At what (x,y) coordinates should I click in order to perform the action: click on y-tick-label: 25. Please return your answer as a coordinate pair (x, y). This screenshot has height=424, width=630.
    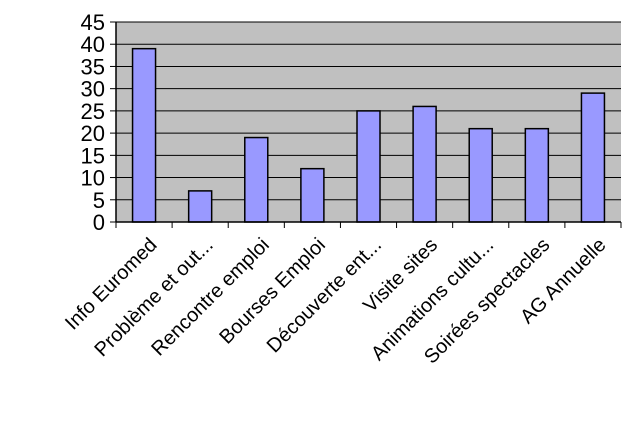
    Looking at the image, I should click on (93, 111).